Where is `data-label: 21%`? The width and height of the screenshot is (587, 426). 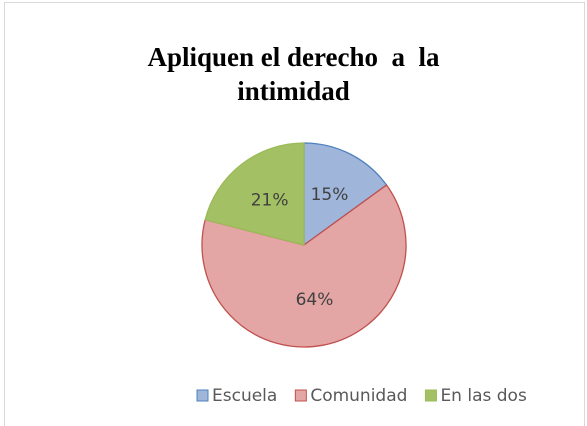 data-label: 21% is located at coordinates (270, 201).